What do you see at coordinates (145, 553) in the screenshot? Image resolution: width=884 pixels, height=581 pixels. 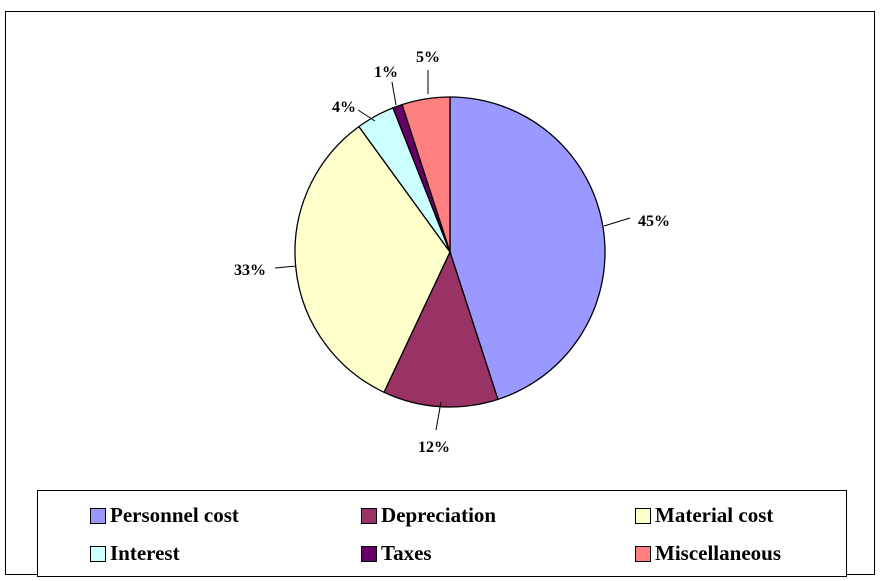 I see `legend-label-interest: Interest` at bounding box center [145, 553].